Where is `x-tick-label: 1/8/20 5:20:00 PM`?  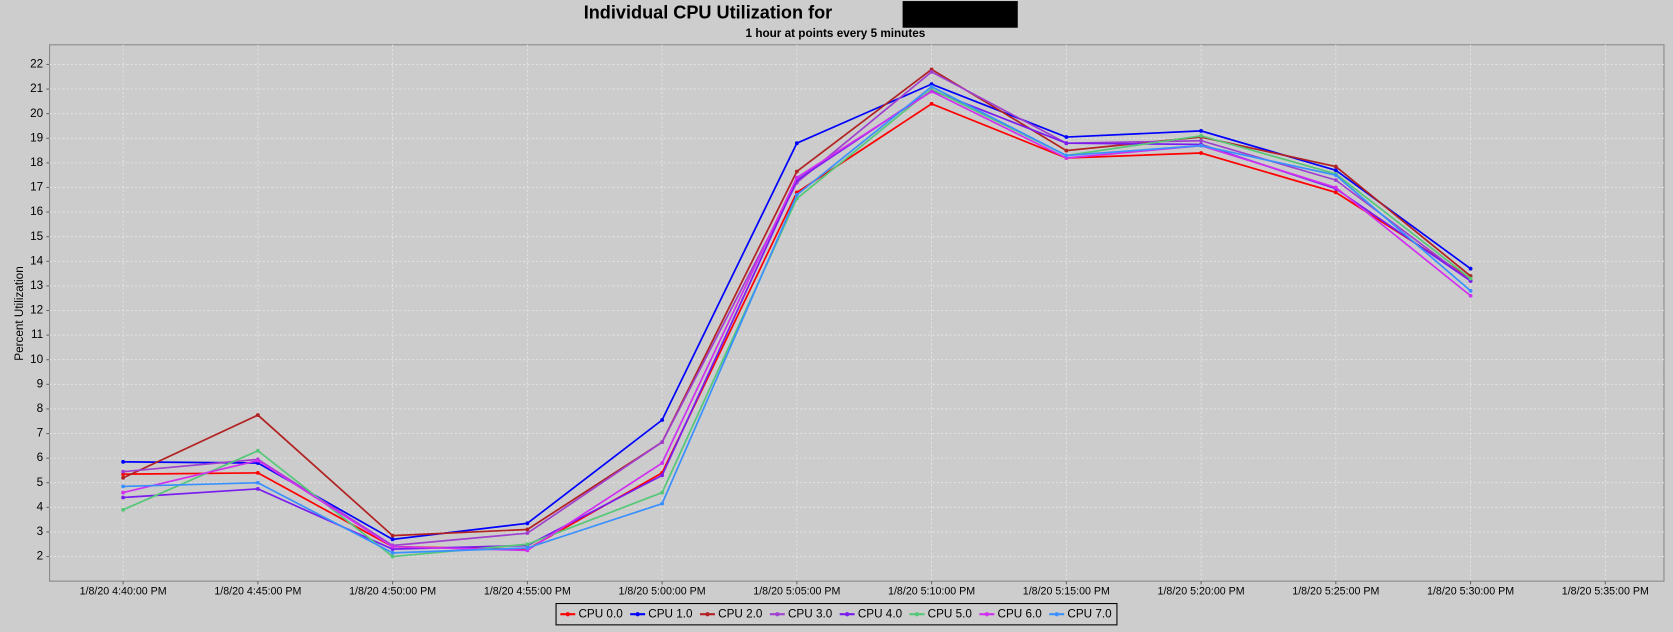 x-tick-label: 1/8/20 5:20:00 PM is located at coordinates (1201, 592).